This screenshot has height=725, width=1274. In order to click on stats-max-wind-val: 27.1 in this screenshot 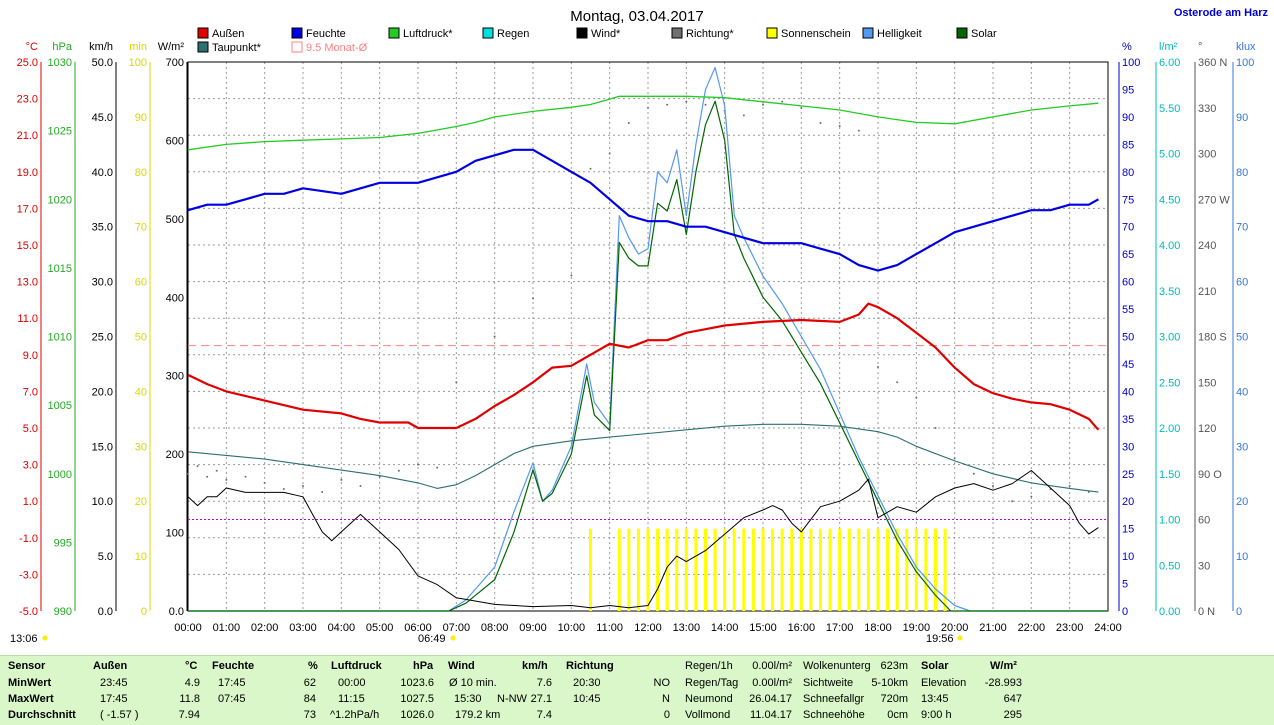, I will do `click(541, 699)`.